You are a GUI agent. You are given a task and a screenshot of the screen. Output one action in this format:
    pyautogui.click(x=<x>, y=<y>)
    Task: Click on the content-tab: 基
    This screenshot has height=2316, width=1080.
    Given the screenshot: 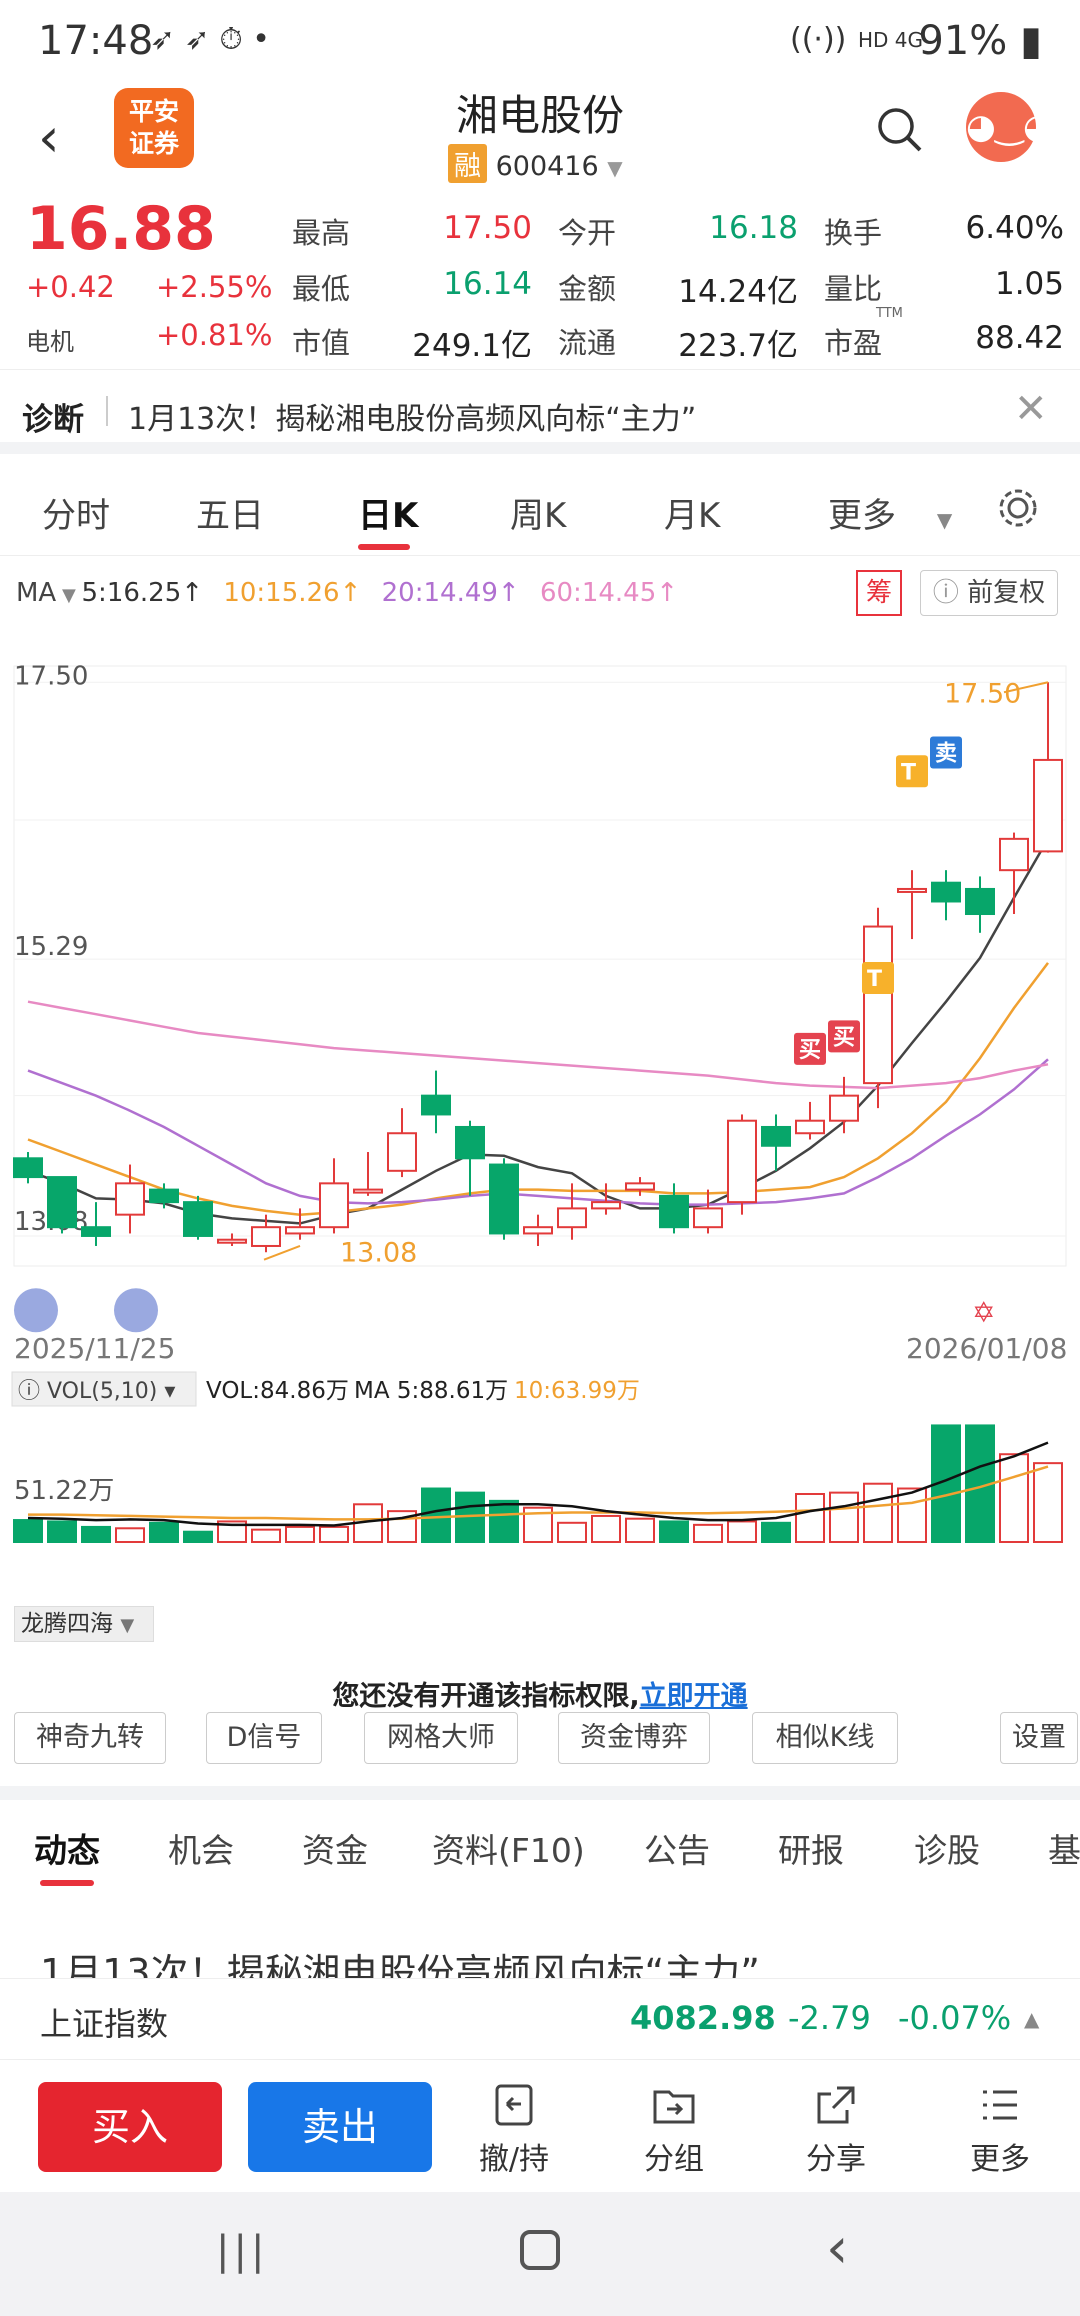 What is the action you would take?
    pyautogui.click(x=1064, y=1850)
    